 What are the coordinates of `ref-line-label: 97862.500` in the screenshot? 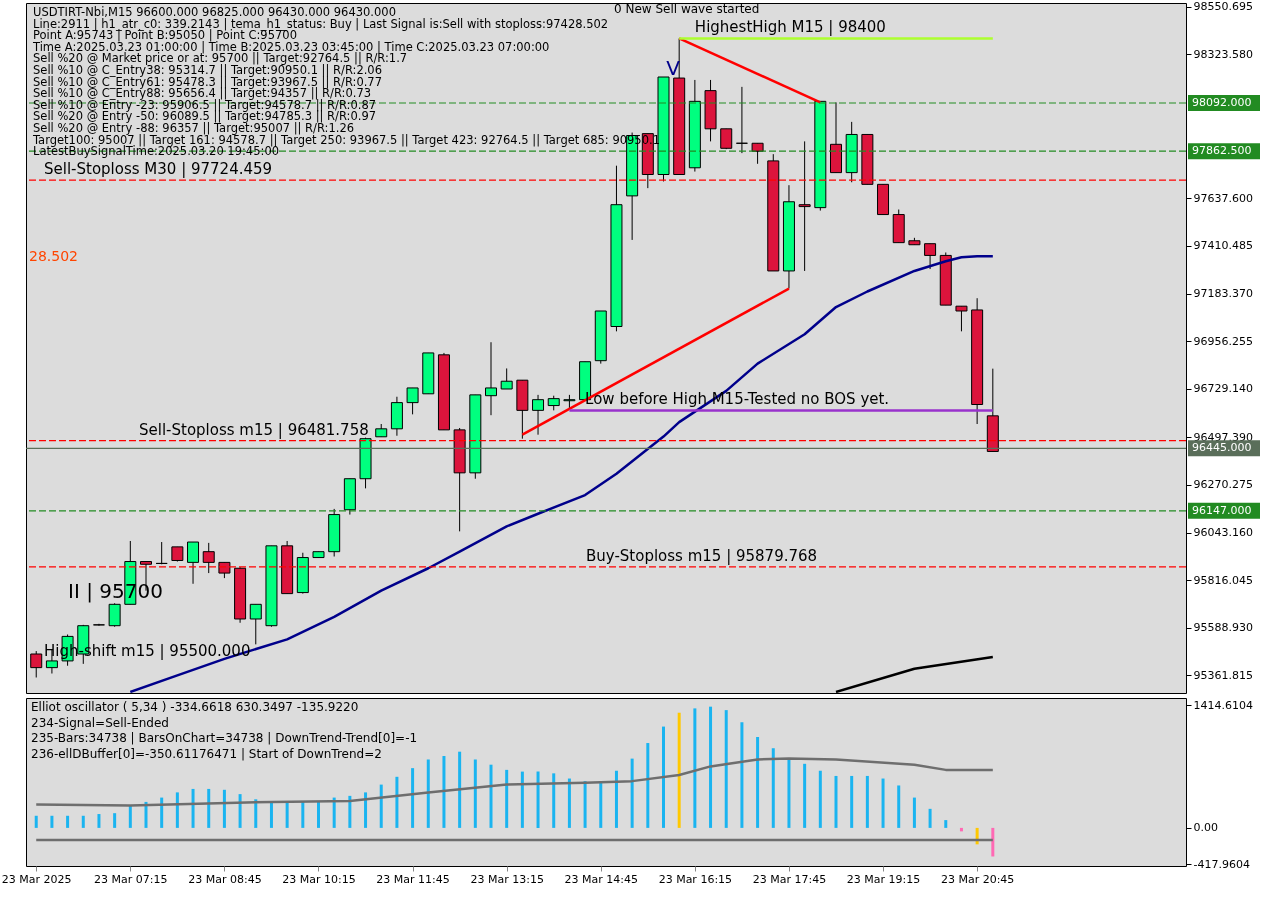 It's located at (1222, 151).